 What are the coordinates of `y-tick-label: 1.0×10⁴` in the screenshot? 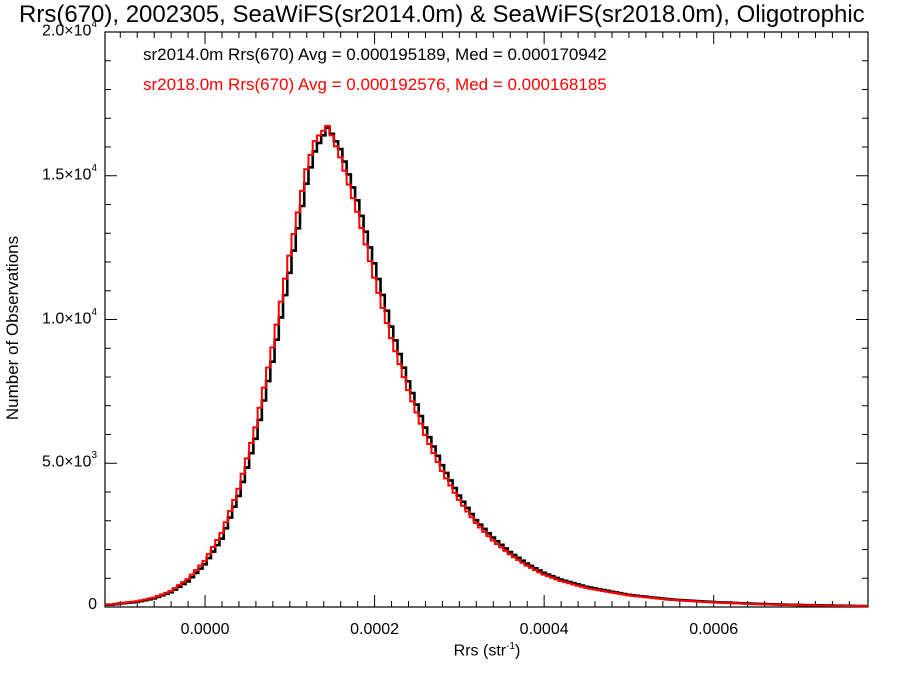 It's located at (69, 317).